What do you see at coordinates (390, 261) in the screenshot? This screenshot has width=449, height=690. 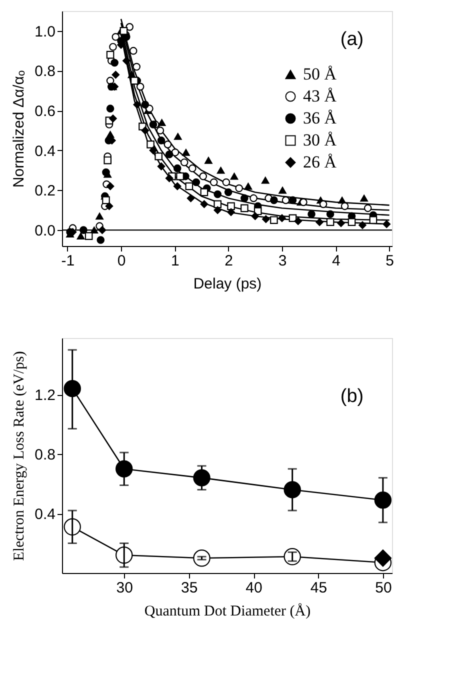 I see `x-tick-label: 5` at bounding box center [390, 261].